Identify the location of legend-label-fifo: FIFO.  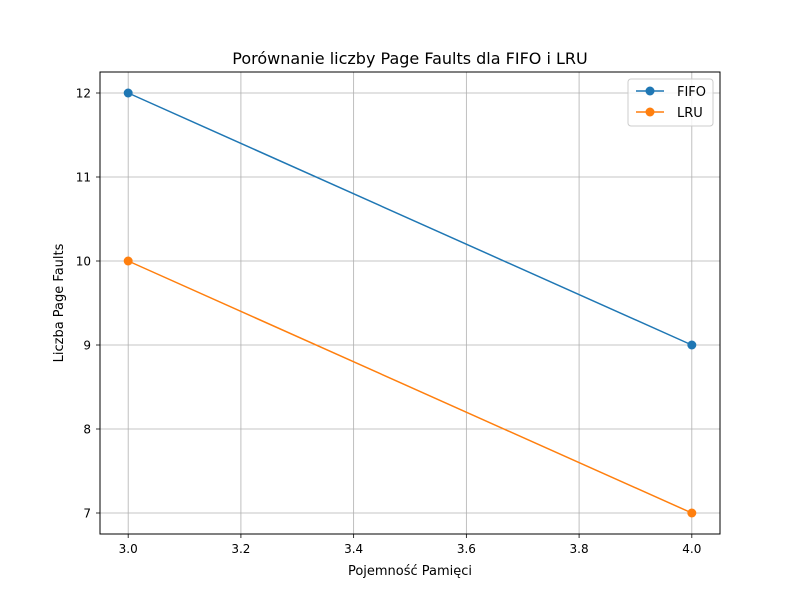
(691, 92).